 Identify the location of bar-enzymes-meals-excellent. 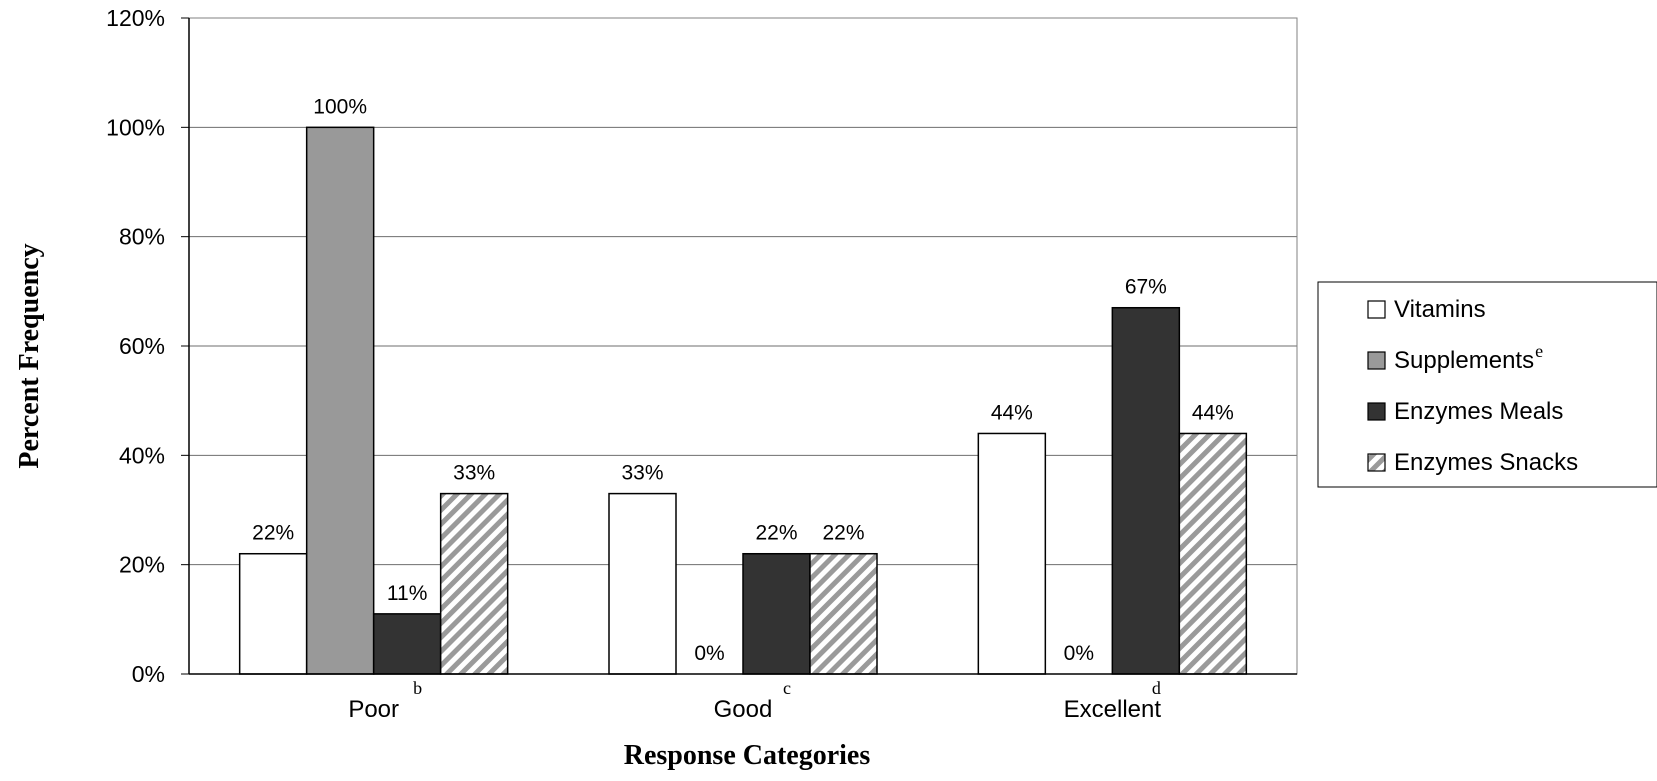
(1146, 490).